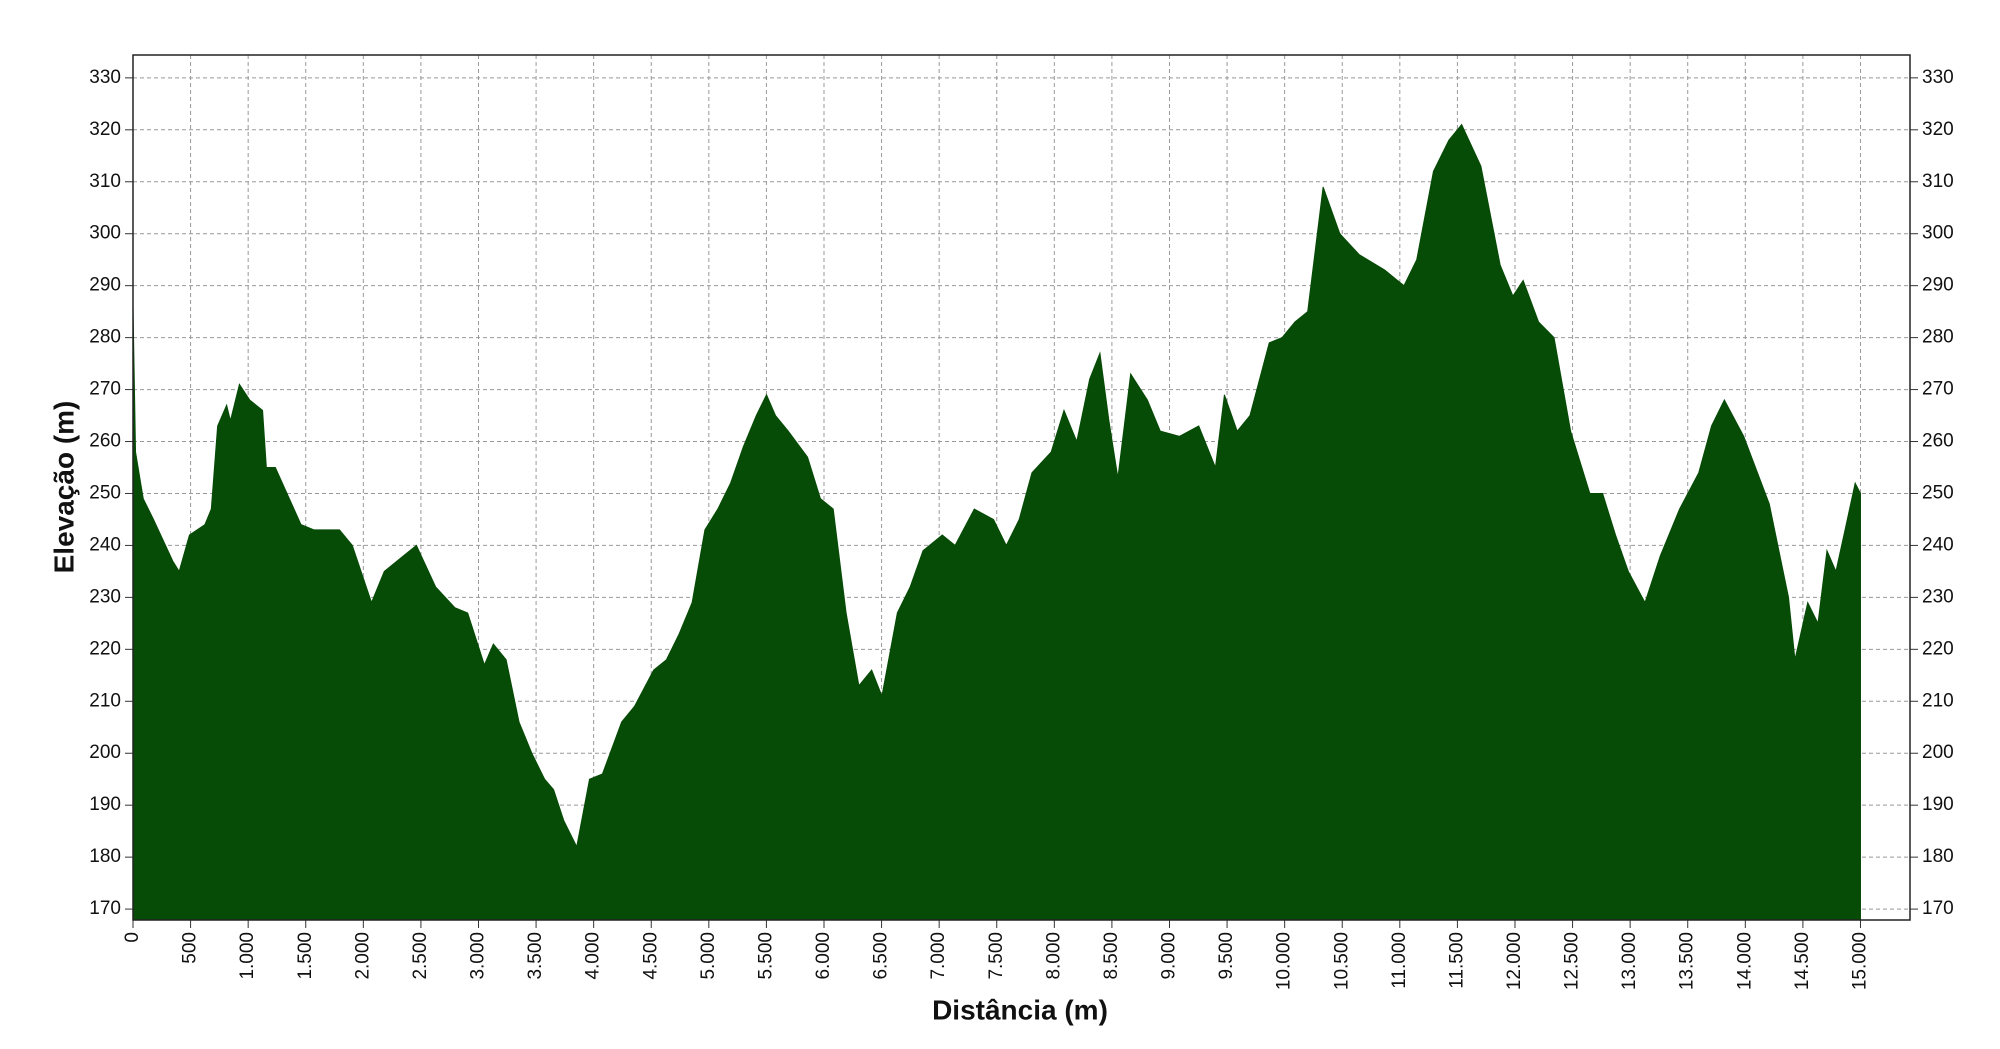  Describe the element at coordinates (1629, 961) in the screenshot. I see `x-tick-label: 13.000` at that location.